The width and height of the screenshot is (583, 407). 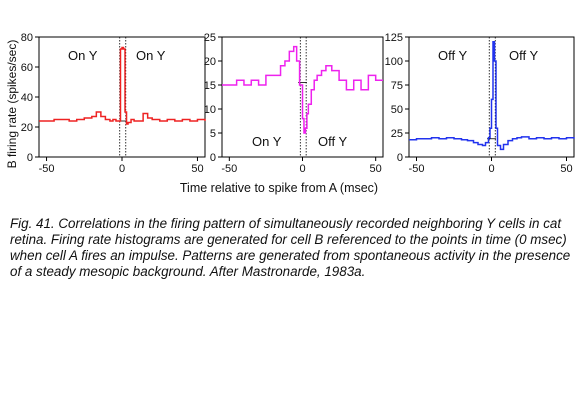 I want to click on y-tick-label: 125, so click(x=394, y=38).